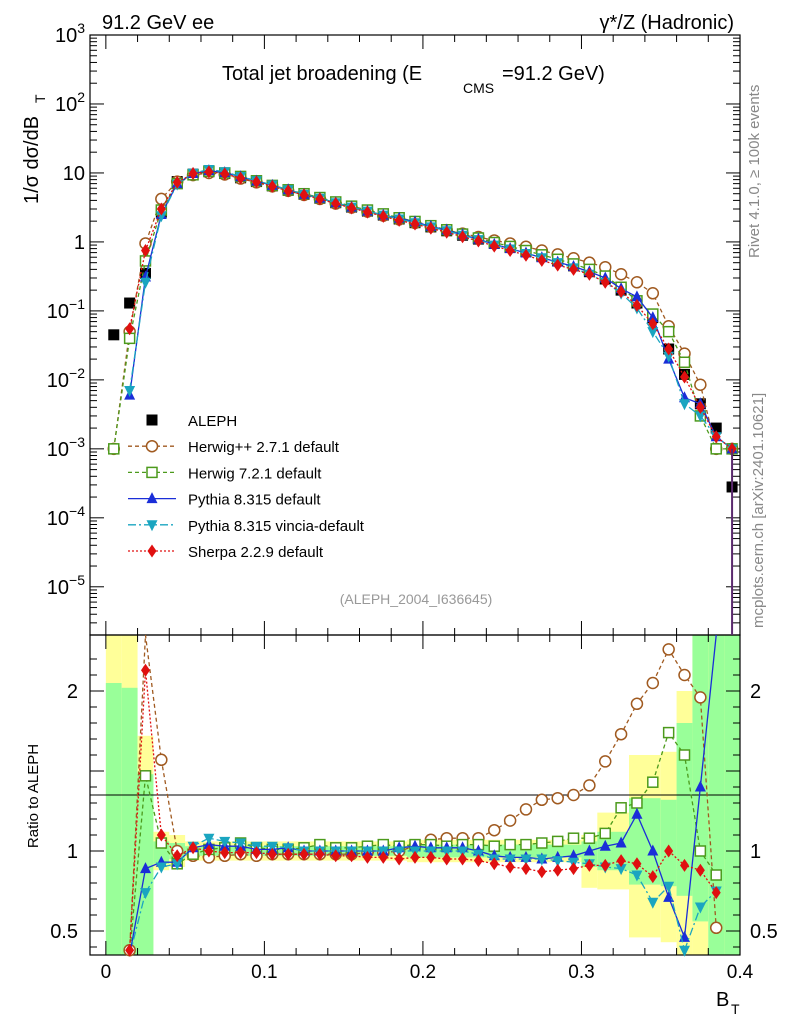 This screenshot has height=1024, width=786. What do you see at coordinates (158, 23) in the screenshot?
I see `beam-label: 91.2 GeV ee` at bounding box center [158, 23].